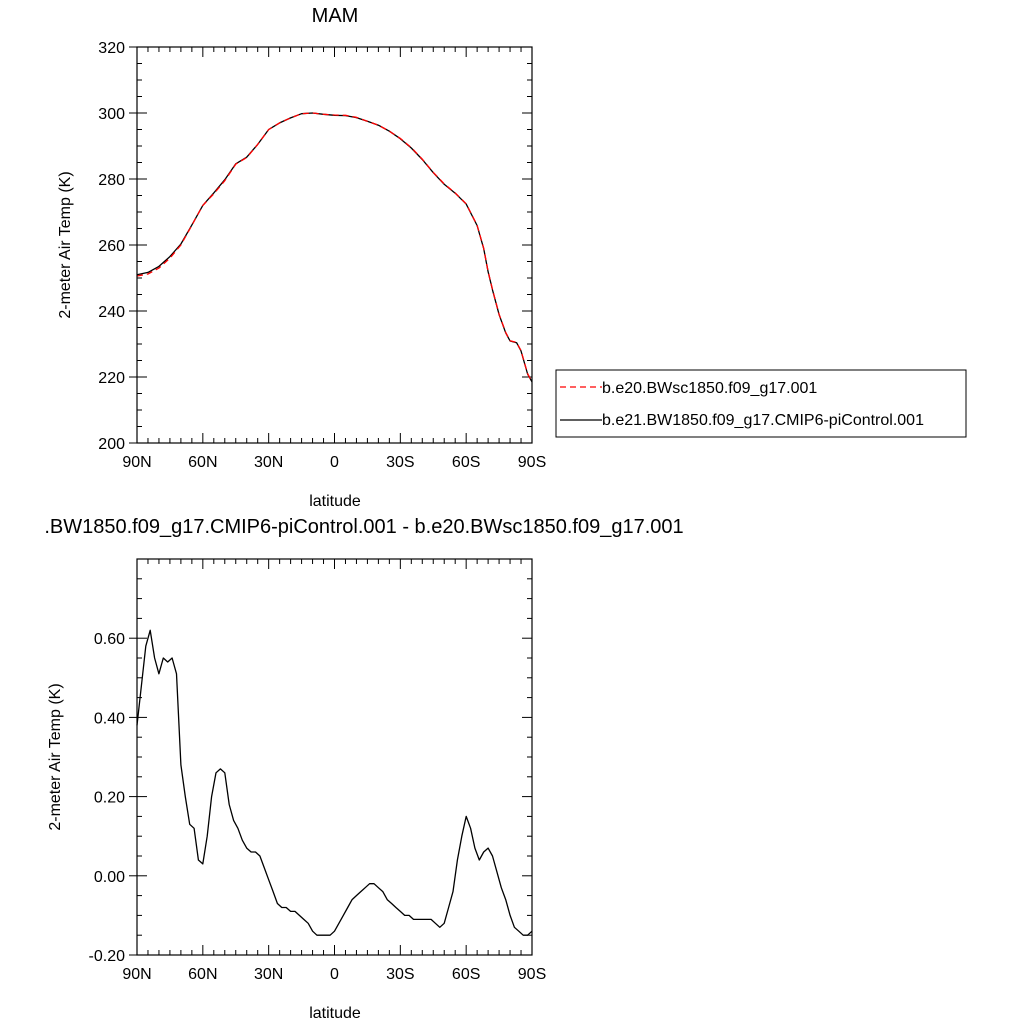 The height and width of the screenshot is (1024, 1024). What do you see at coordinates (400, 462) in the screenshot?
I see `top-x-tick-label: 30S` at bounding box center [400, 462].